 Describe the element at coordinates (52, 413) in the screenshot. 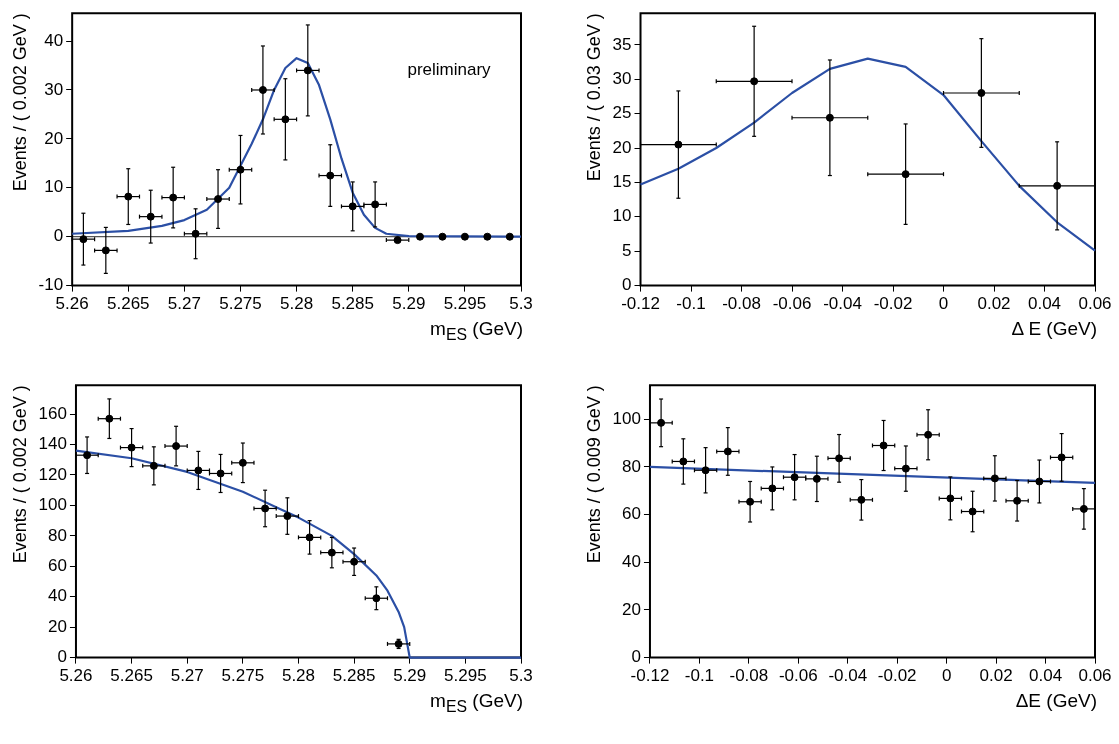

I see `y-tick-label: 160` at that location.